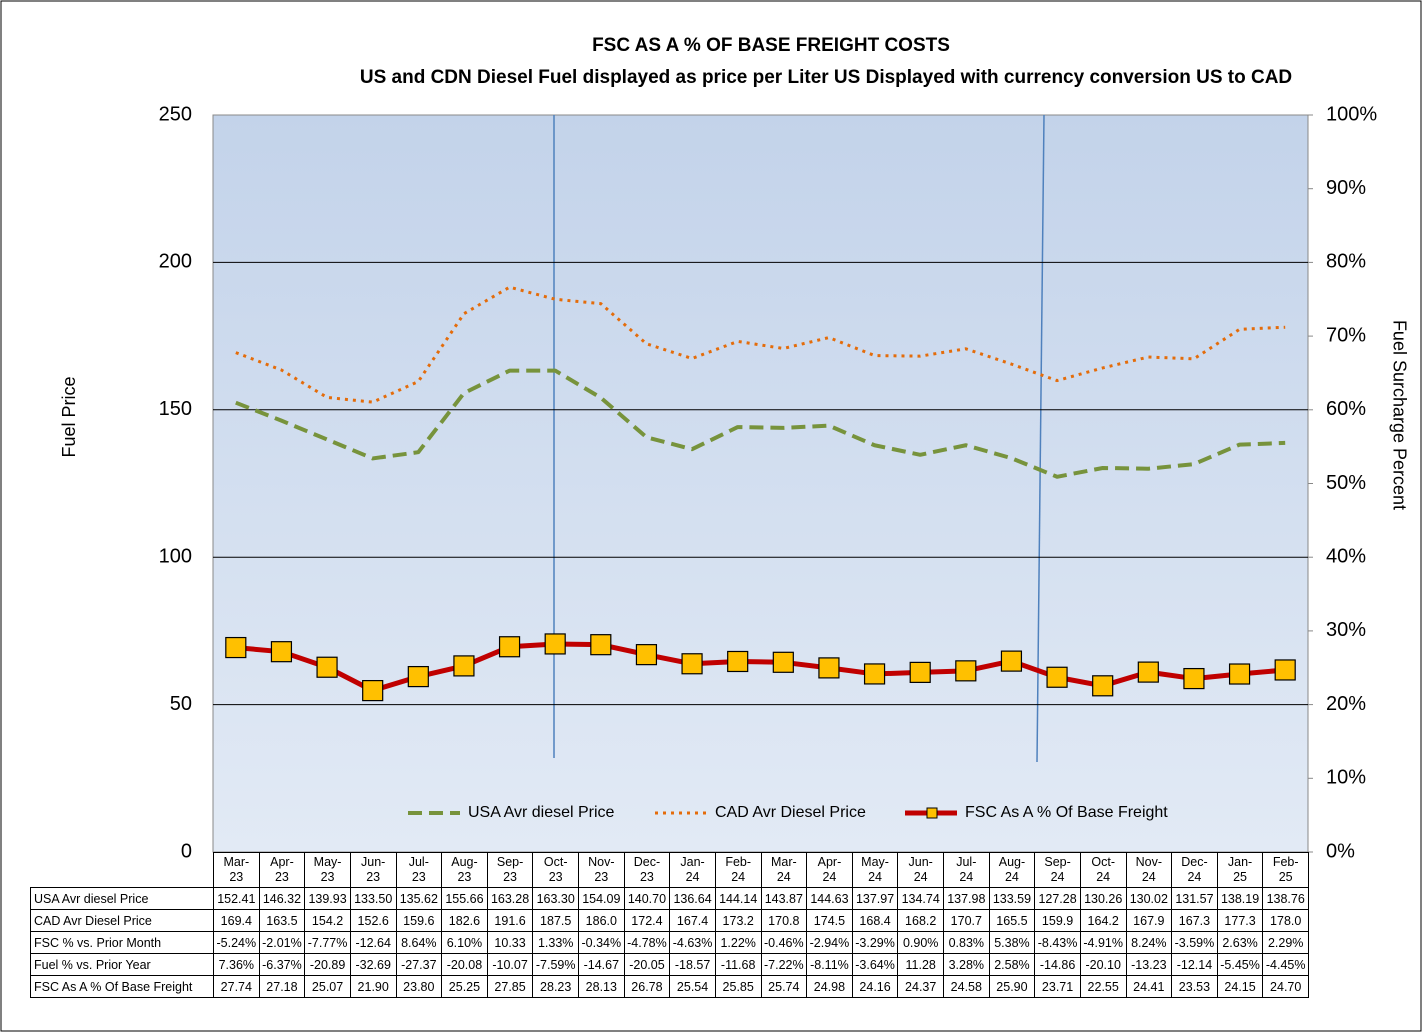 Image resolution: width=1423 pixels, height=1034 pixels. Describe the element at coordinates (692, 898) in the screenshot. I see `table-cell: 136.64` at that location.